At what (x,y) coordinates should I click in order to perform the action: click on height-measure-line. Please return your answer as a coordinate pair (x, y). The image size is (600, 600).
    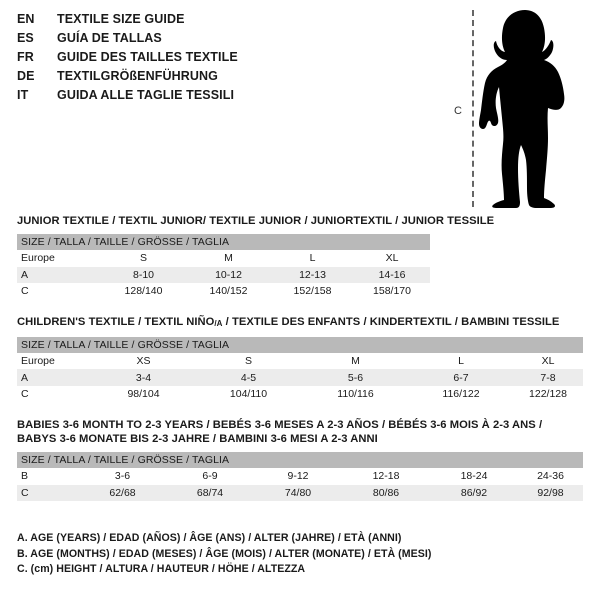
    Looking at the image, I should click on (473, 108).